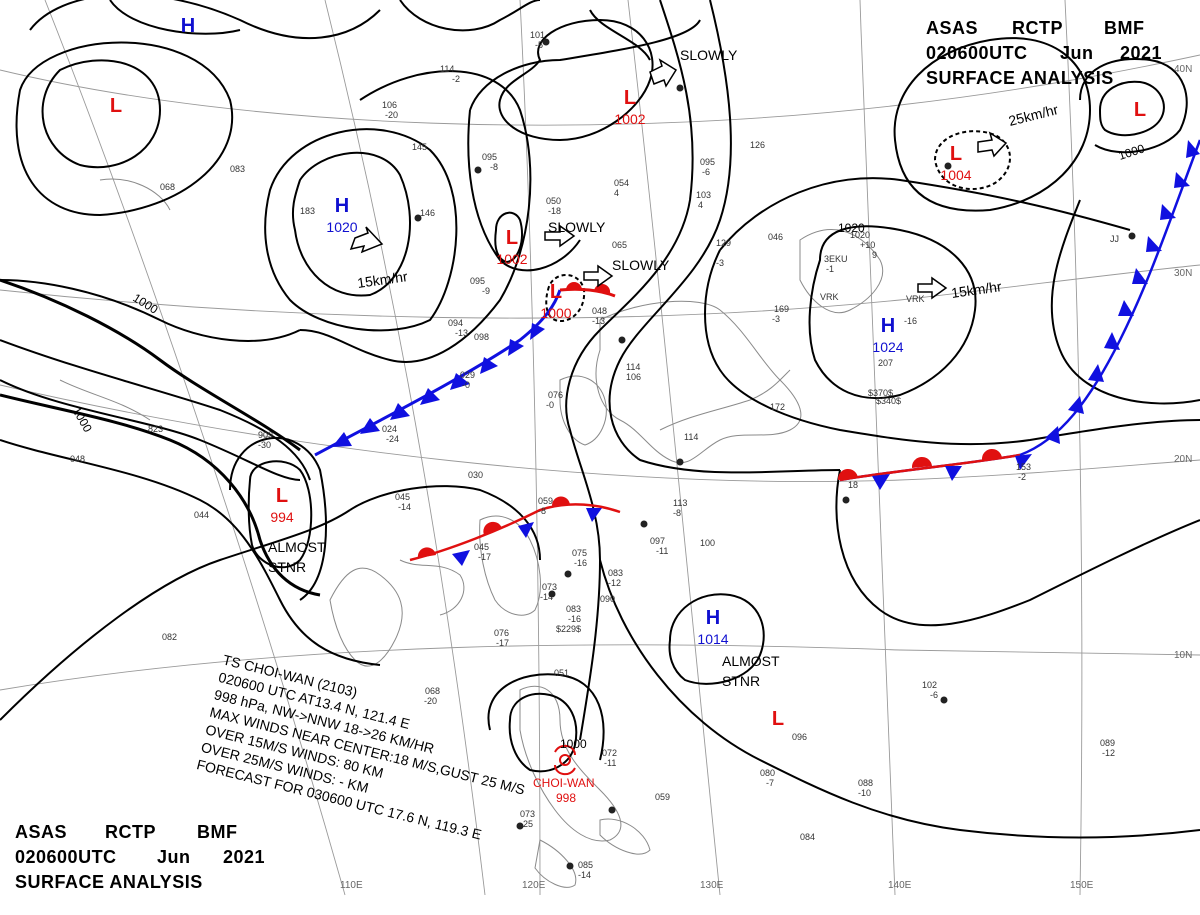 This screenshot has width=1200, height=915. What do you see at coordinates (776, 319) in the screenshot?
I see `station-value: -3` at bounding box center [776, 319].